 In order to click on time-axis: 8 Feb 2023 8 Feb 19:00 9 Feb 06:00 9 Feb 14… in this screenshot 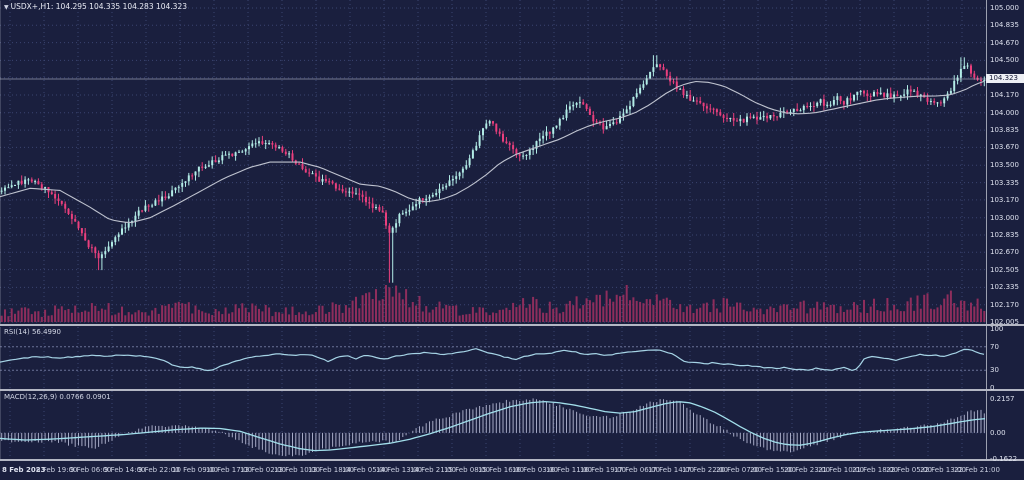, I will do `click(512, 471)`.